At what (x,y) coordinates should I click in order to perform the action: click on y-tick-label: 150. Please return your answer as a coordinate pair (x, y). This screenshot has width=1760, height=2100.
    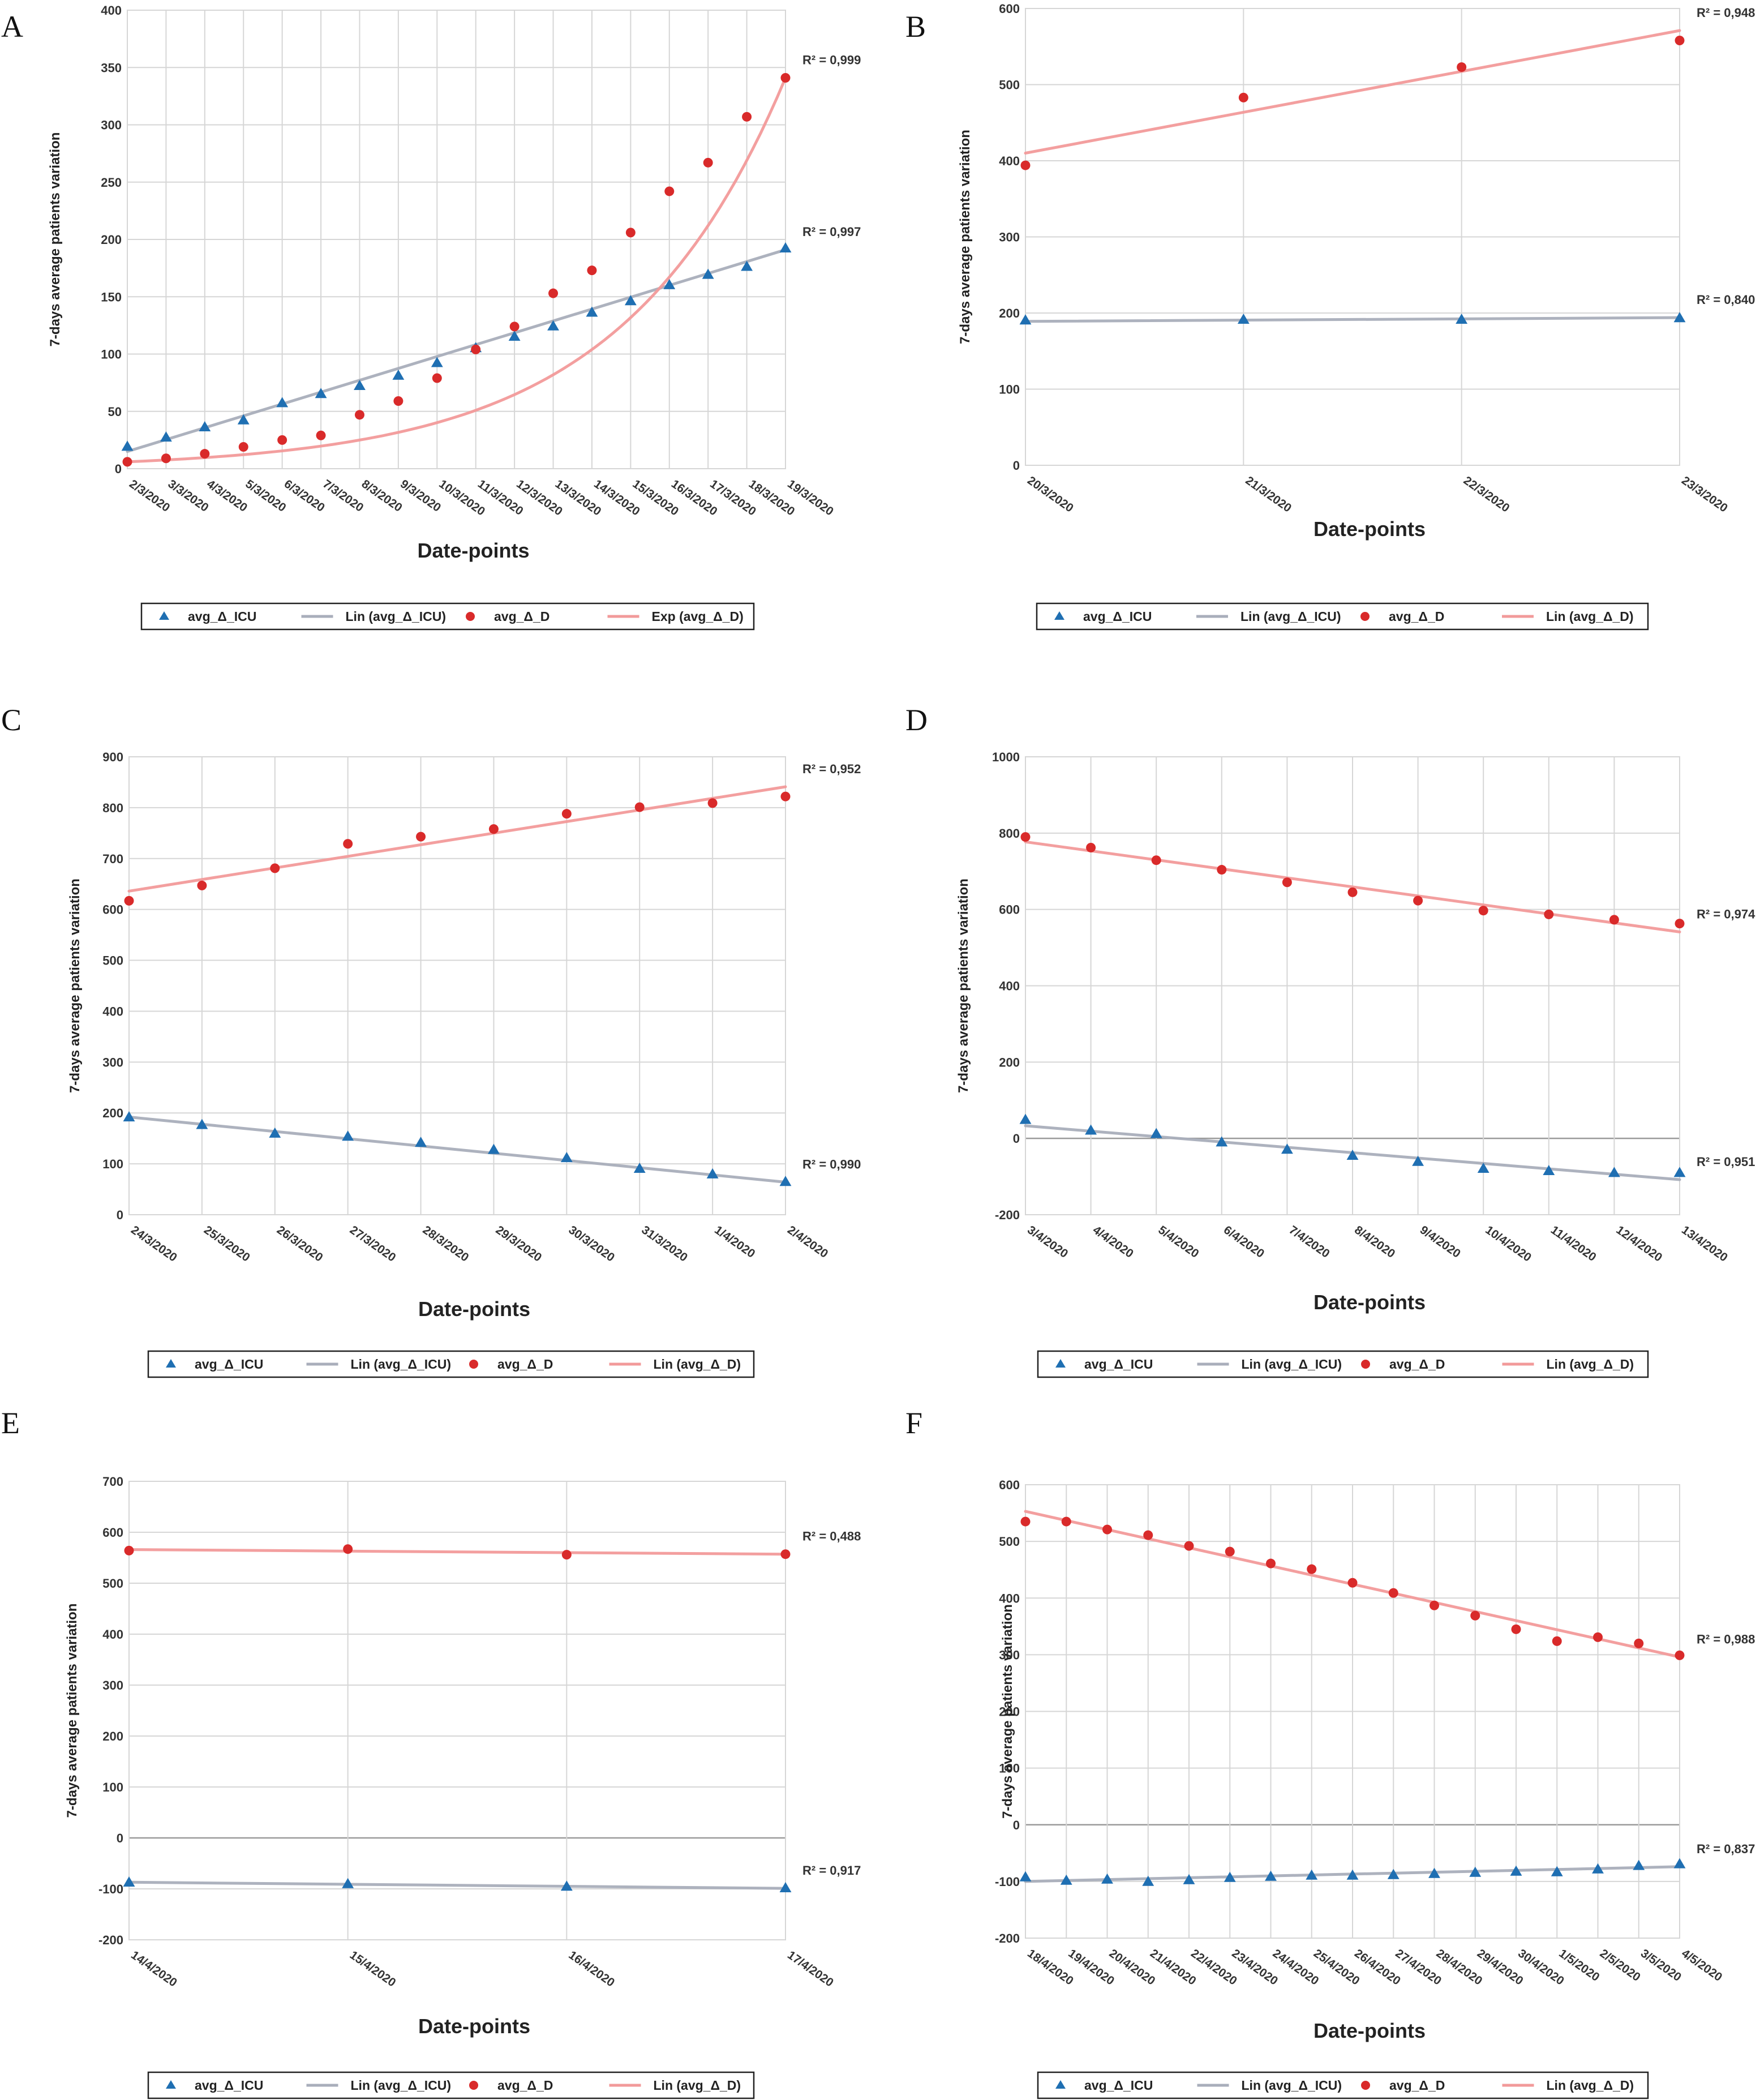
    Looking at the image, I should click on (111, 297).